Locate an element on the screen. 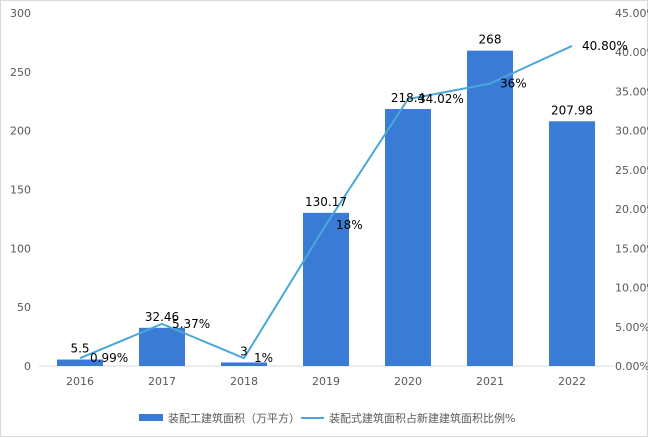  x-axis-tick-label: 2016 is located at coordinates (80, 381).